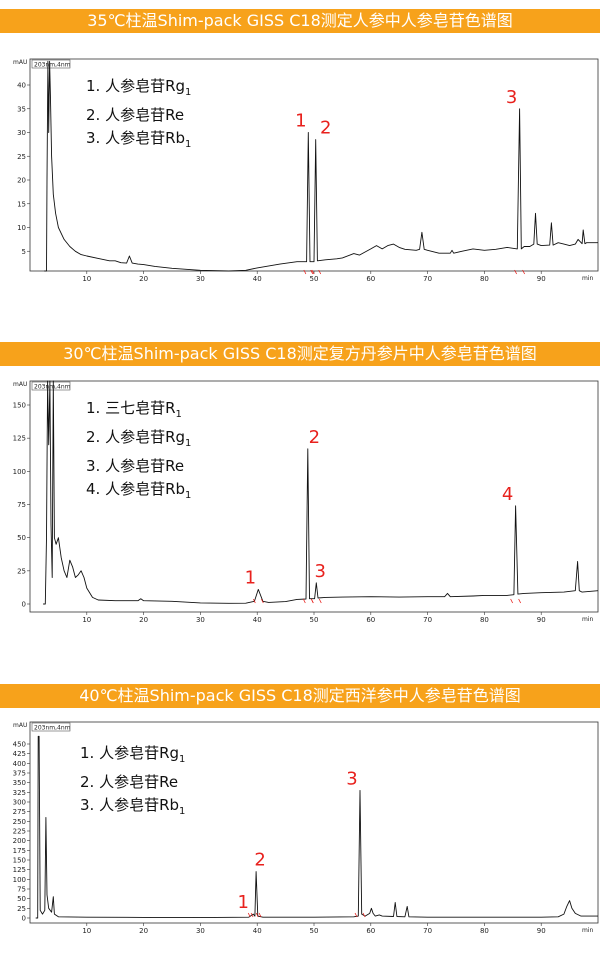 The image size is (600, 958). Describe the element at coordinates (19, 406) in the screenshot. I see `y-tick-label: 150` at that location.